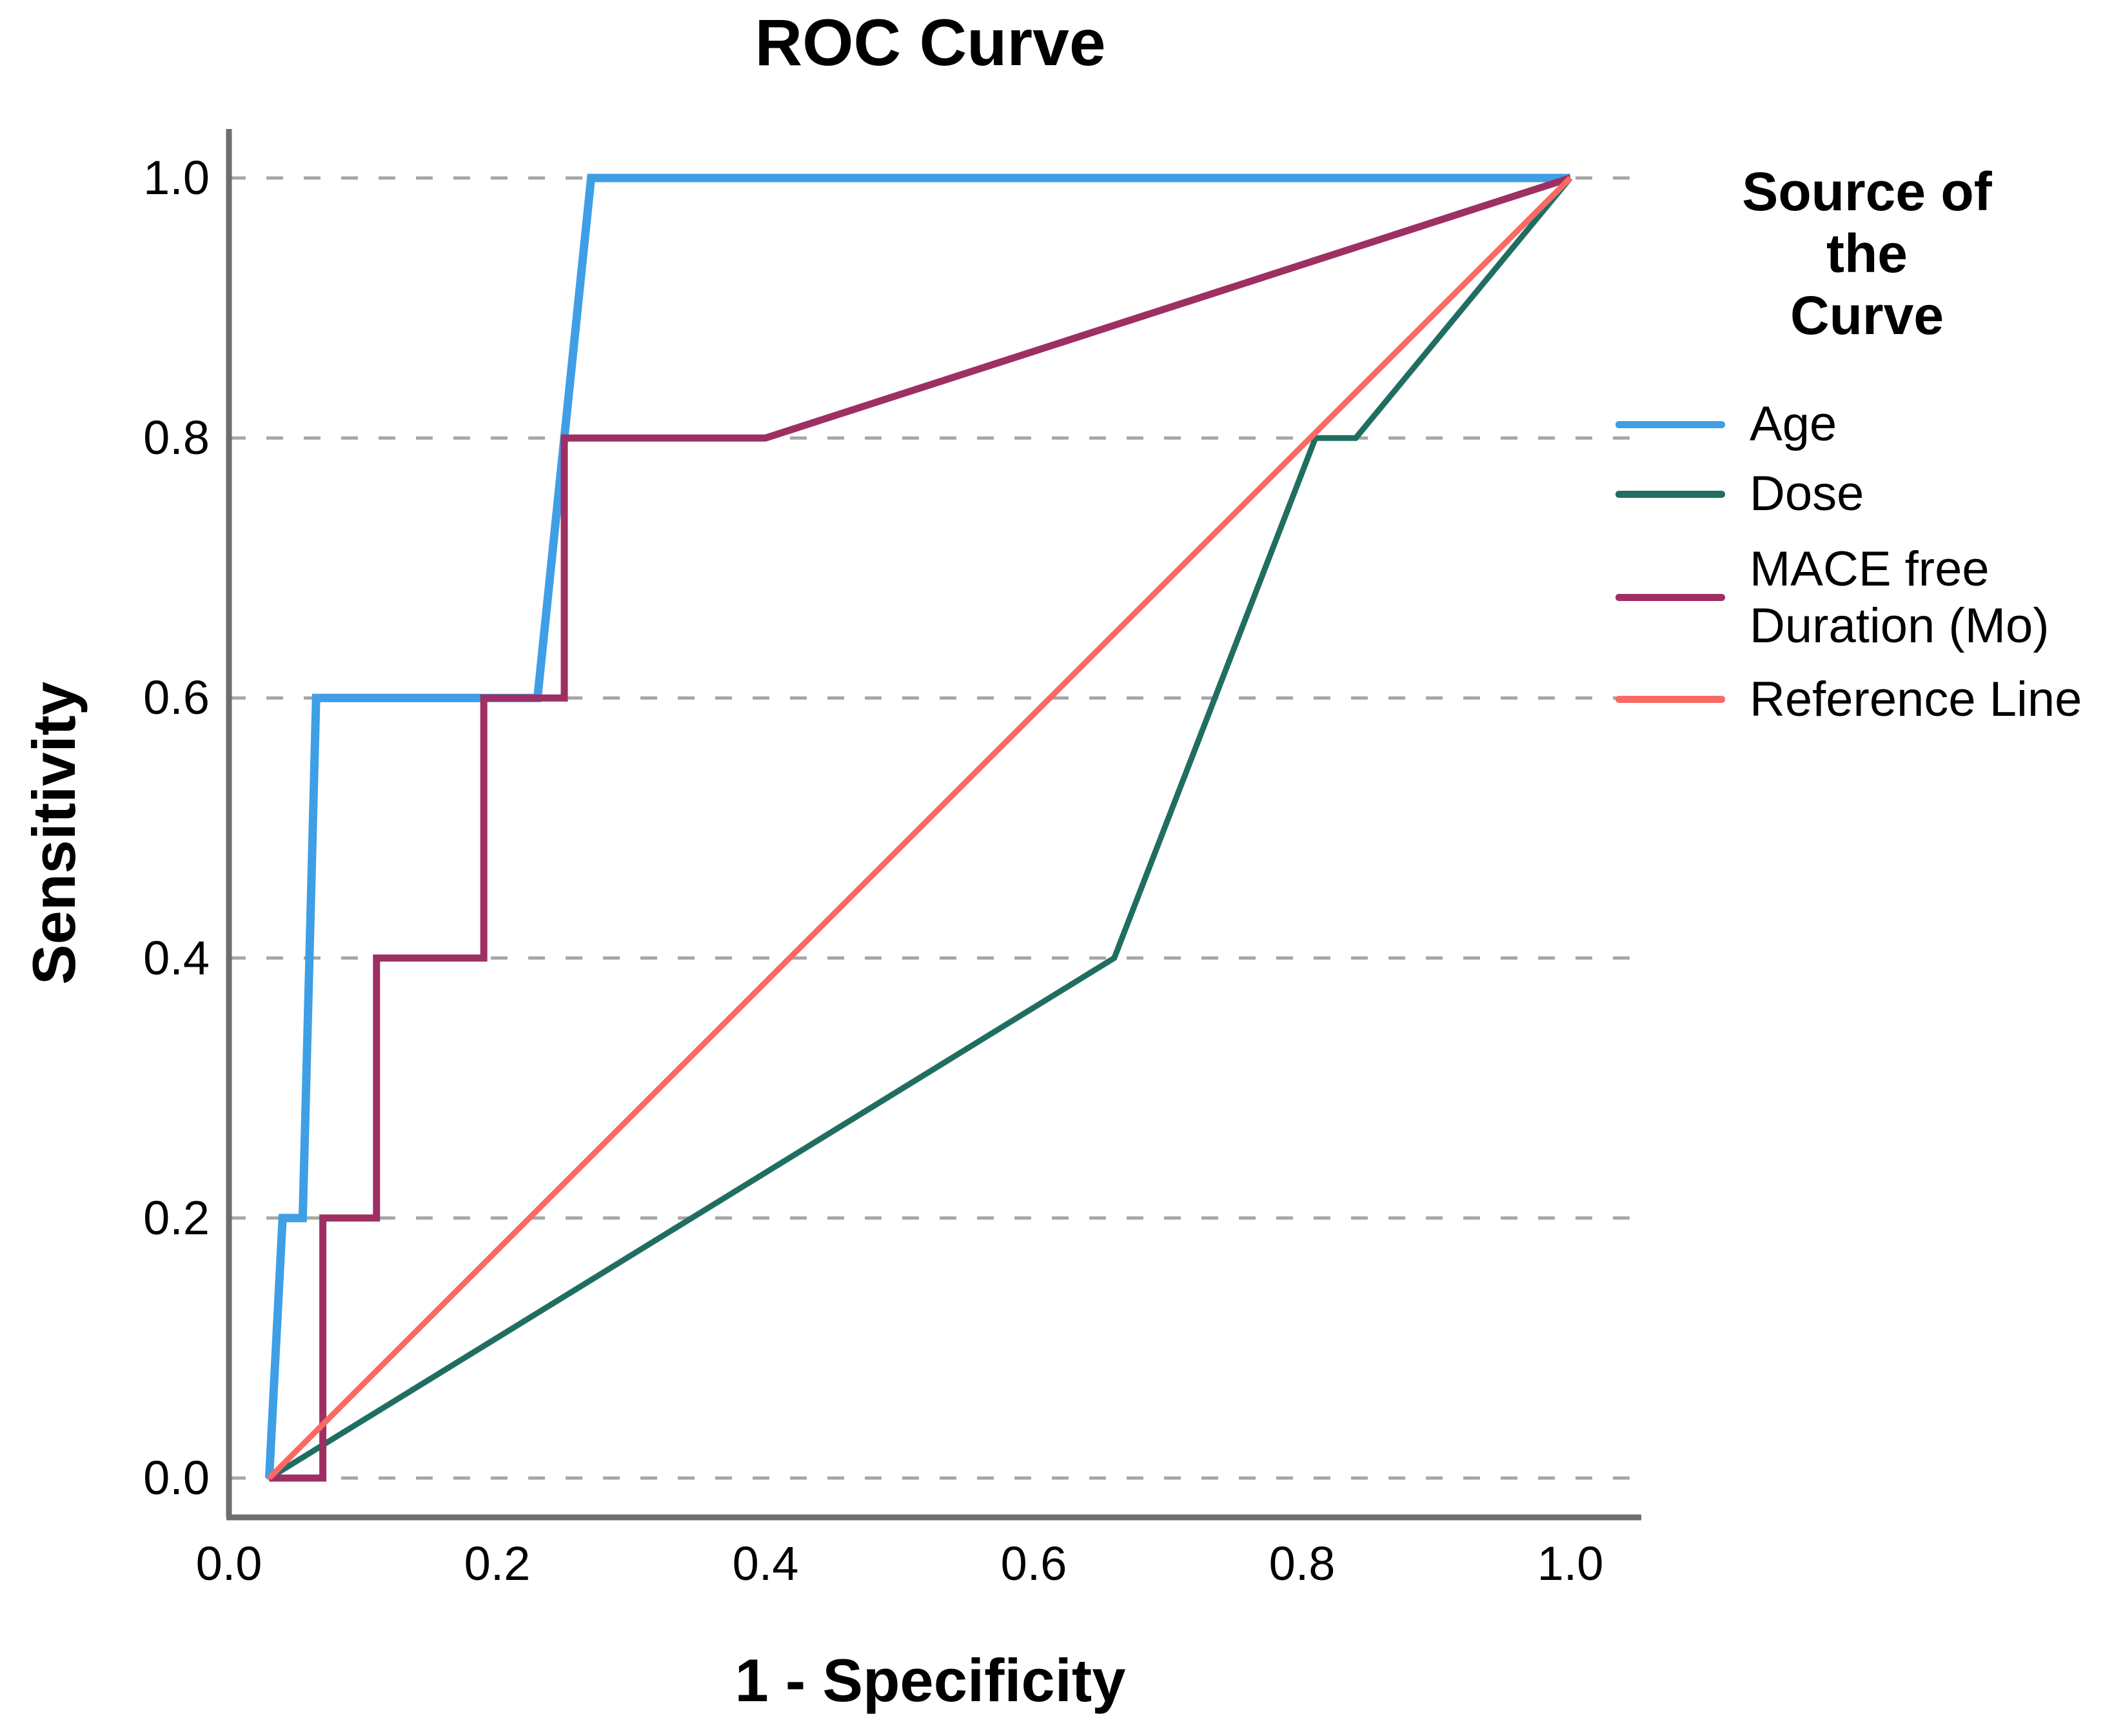 This screenshot has height=1736, width=2123. Describe the element at coordinates (176, 698) in the screenshot. I see `y-tick-label: 0.6` at that location.